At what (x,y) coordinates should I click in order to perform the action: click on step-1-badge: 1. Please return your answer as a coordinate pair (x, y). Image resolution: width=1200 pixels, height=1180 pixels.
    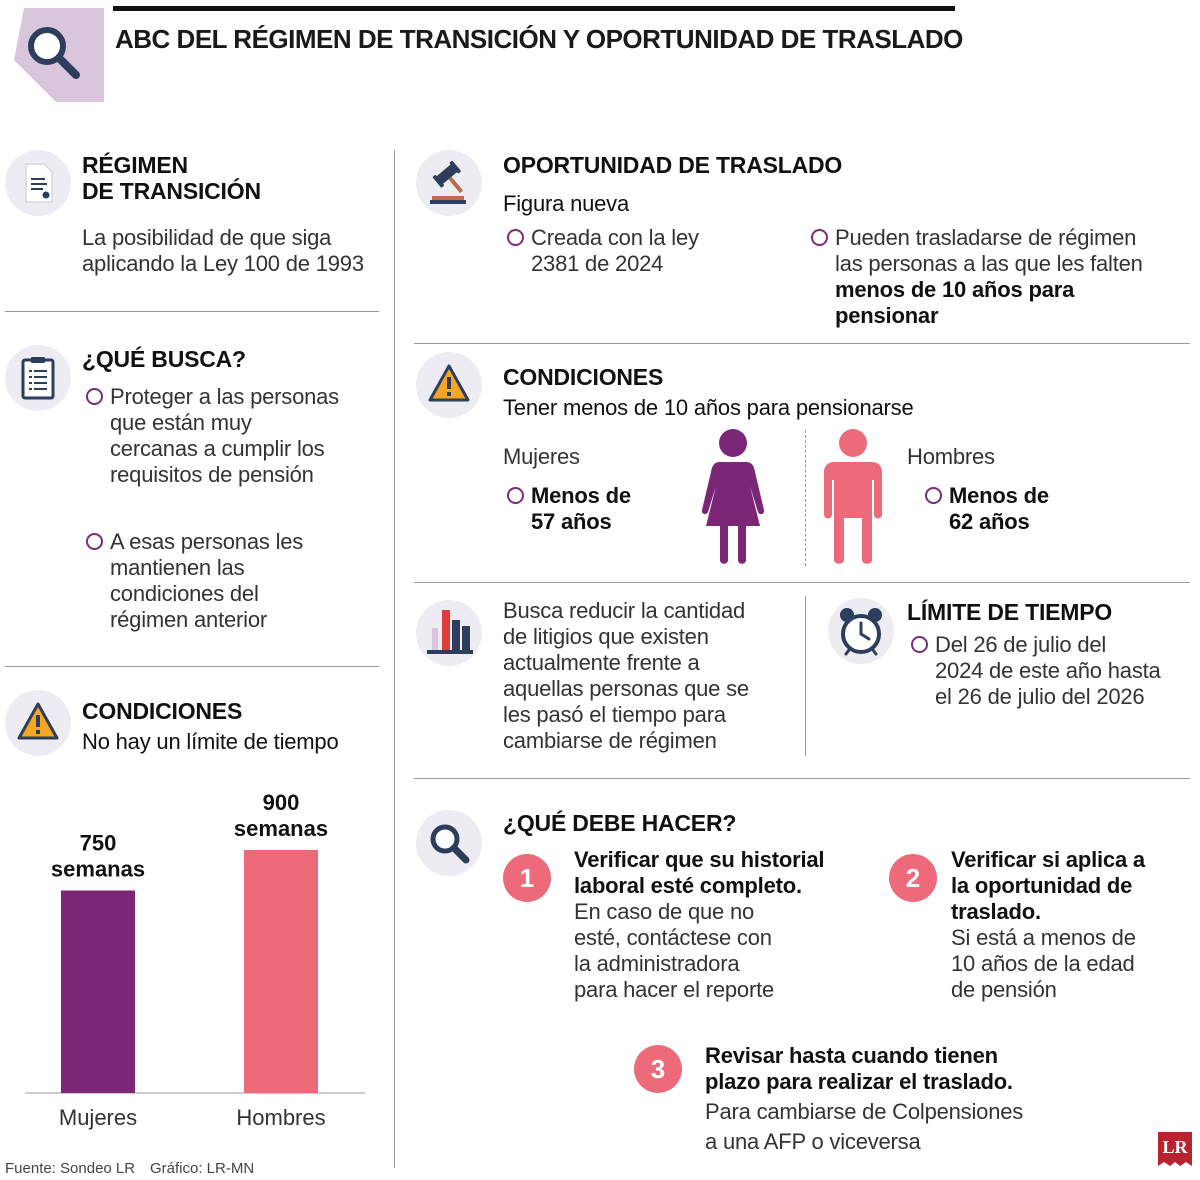
    Looking at the image, I should click on (527, 878).